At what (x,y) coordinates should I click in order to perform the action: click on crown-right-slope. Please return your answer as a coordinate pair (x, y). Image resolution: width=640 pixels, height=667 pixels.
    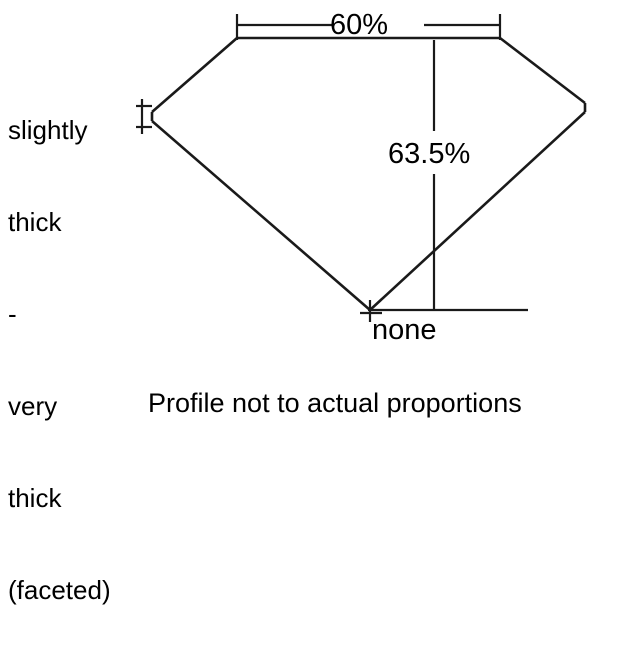
    Looking at the image, I should click on (542, 70).